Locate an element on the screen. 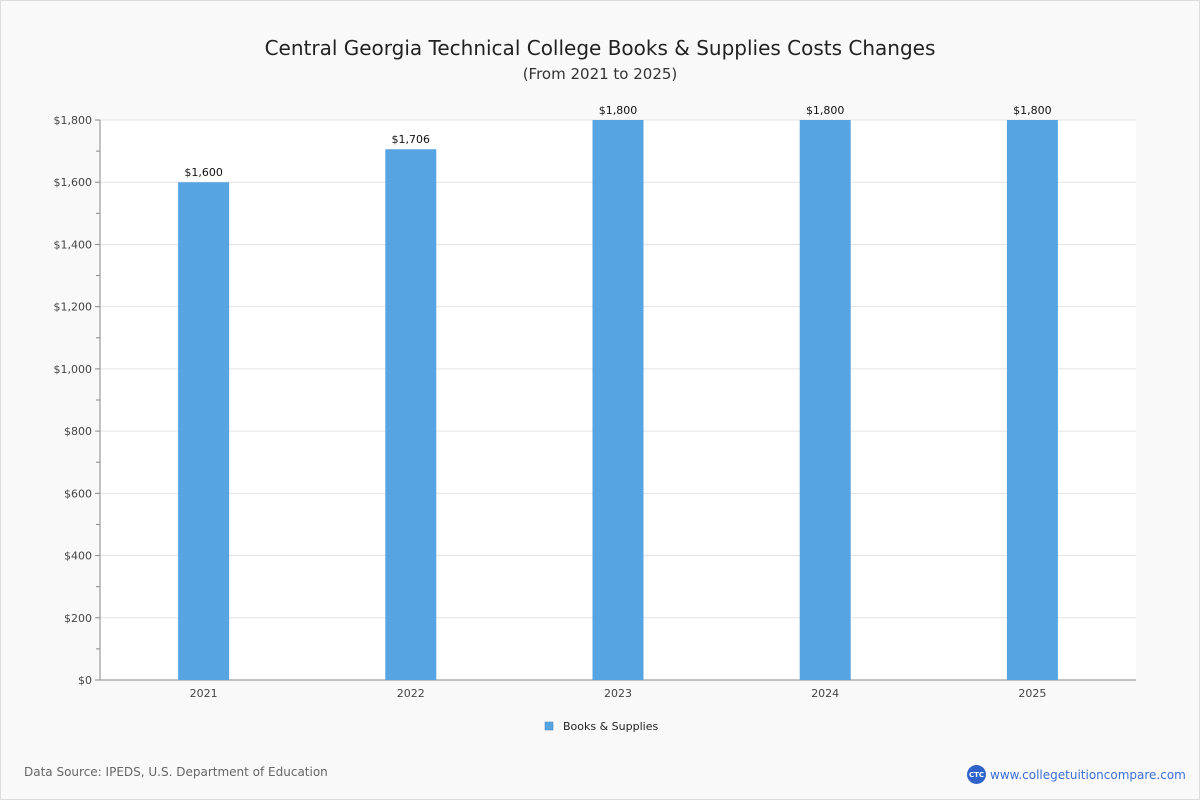  bar-2023 is located at coordinates (618, 400).